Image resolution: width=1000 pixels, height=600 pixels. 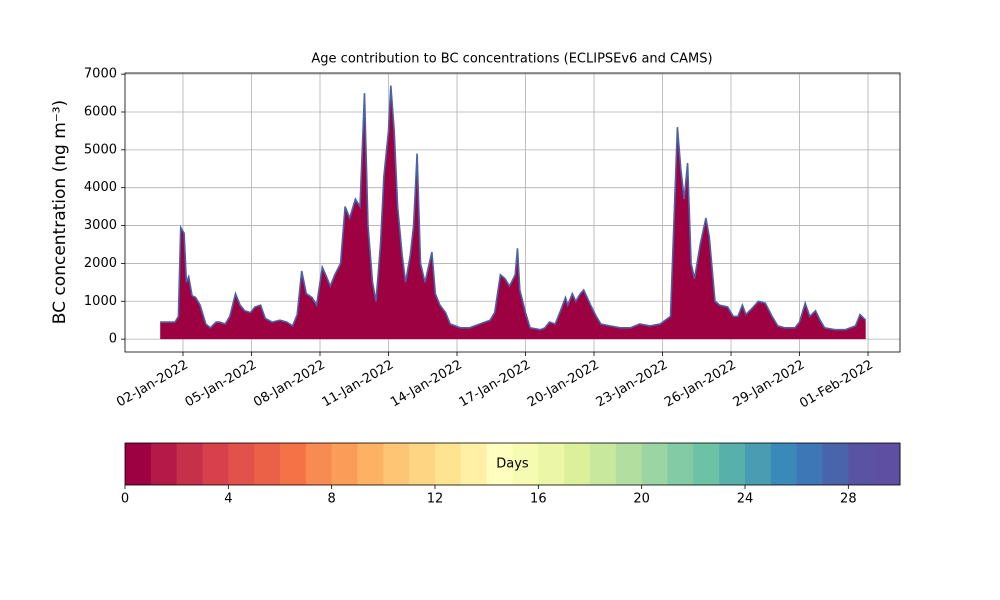 What do you see at coordinates (221, 384) in the screenshot?
I see `x-tick-label: 05-Jan-2022` at bounding box center [221, 384].